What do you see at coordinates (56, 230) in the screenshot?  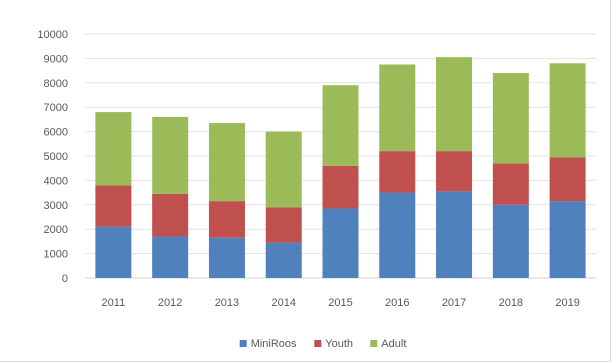 I see `y-tick-label: 2000` at bounding box center [56, 230].